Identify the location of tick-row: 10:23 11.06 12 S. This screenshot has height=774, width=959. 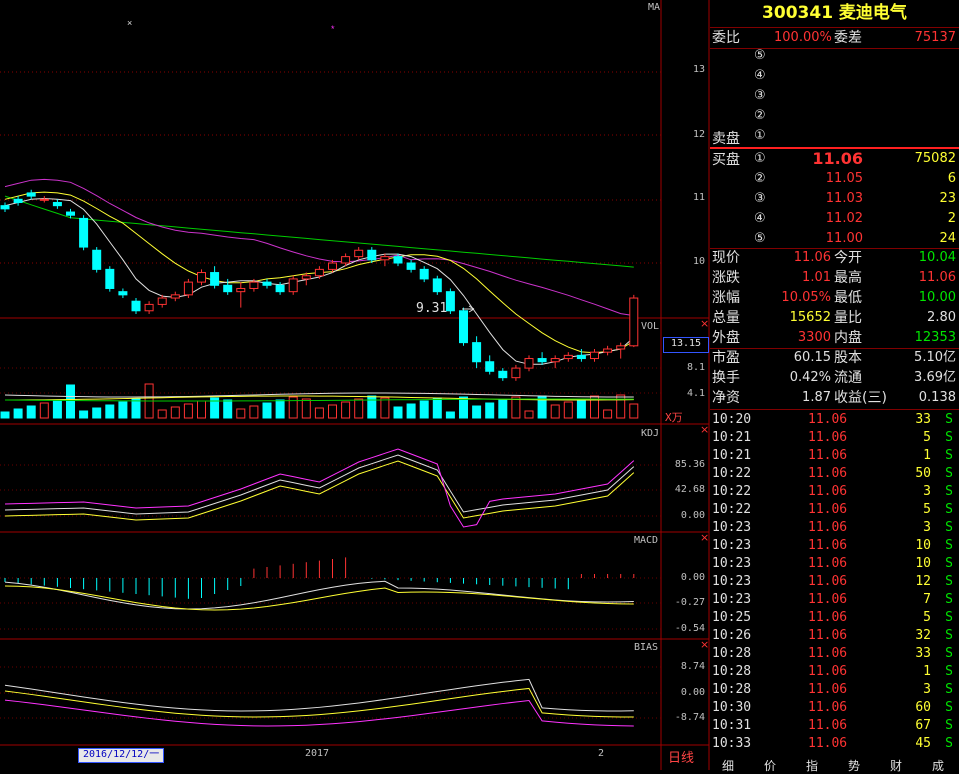
(834, 582).